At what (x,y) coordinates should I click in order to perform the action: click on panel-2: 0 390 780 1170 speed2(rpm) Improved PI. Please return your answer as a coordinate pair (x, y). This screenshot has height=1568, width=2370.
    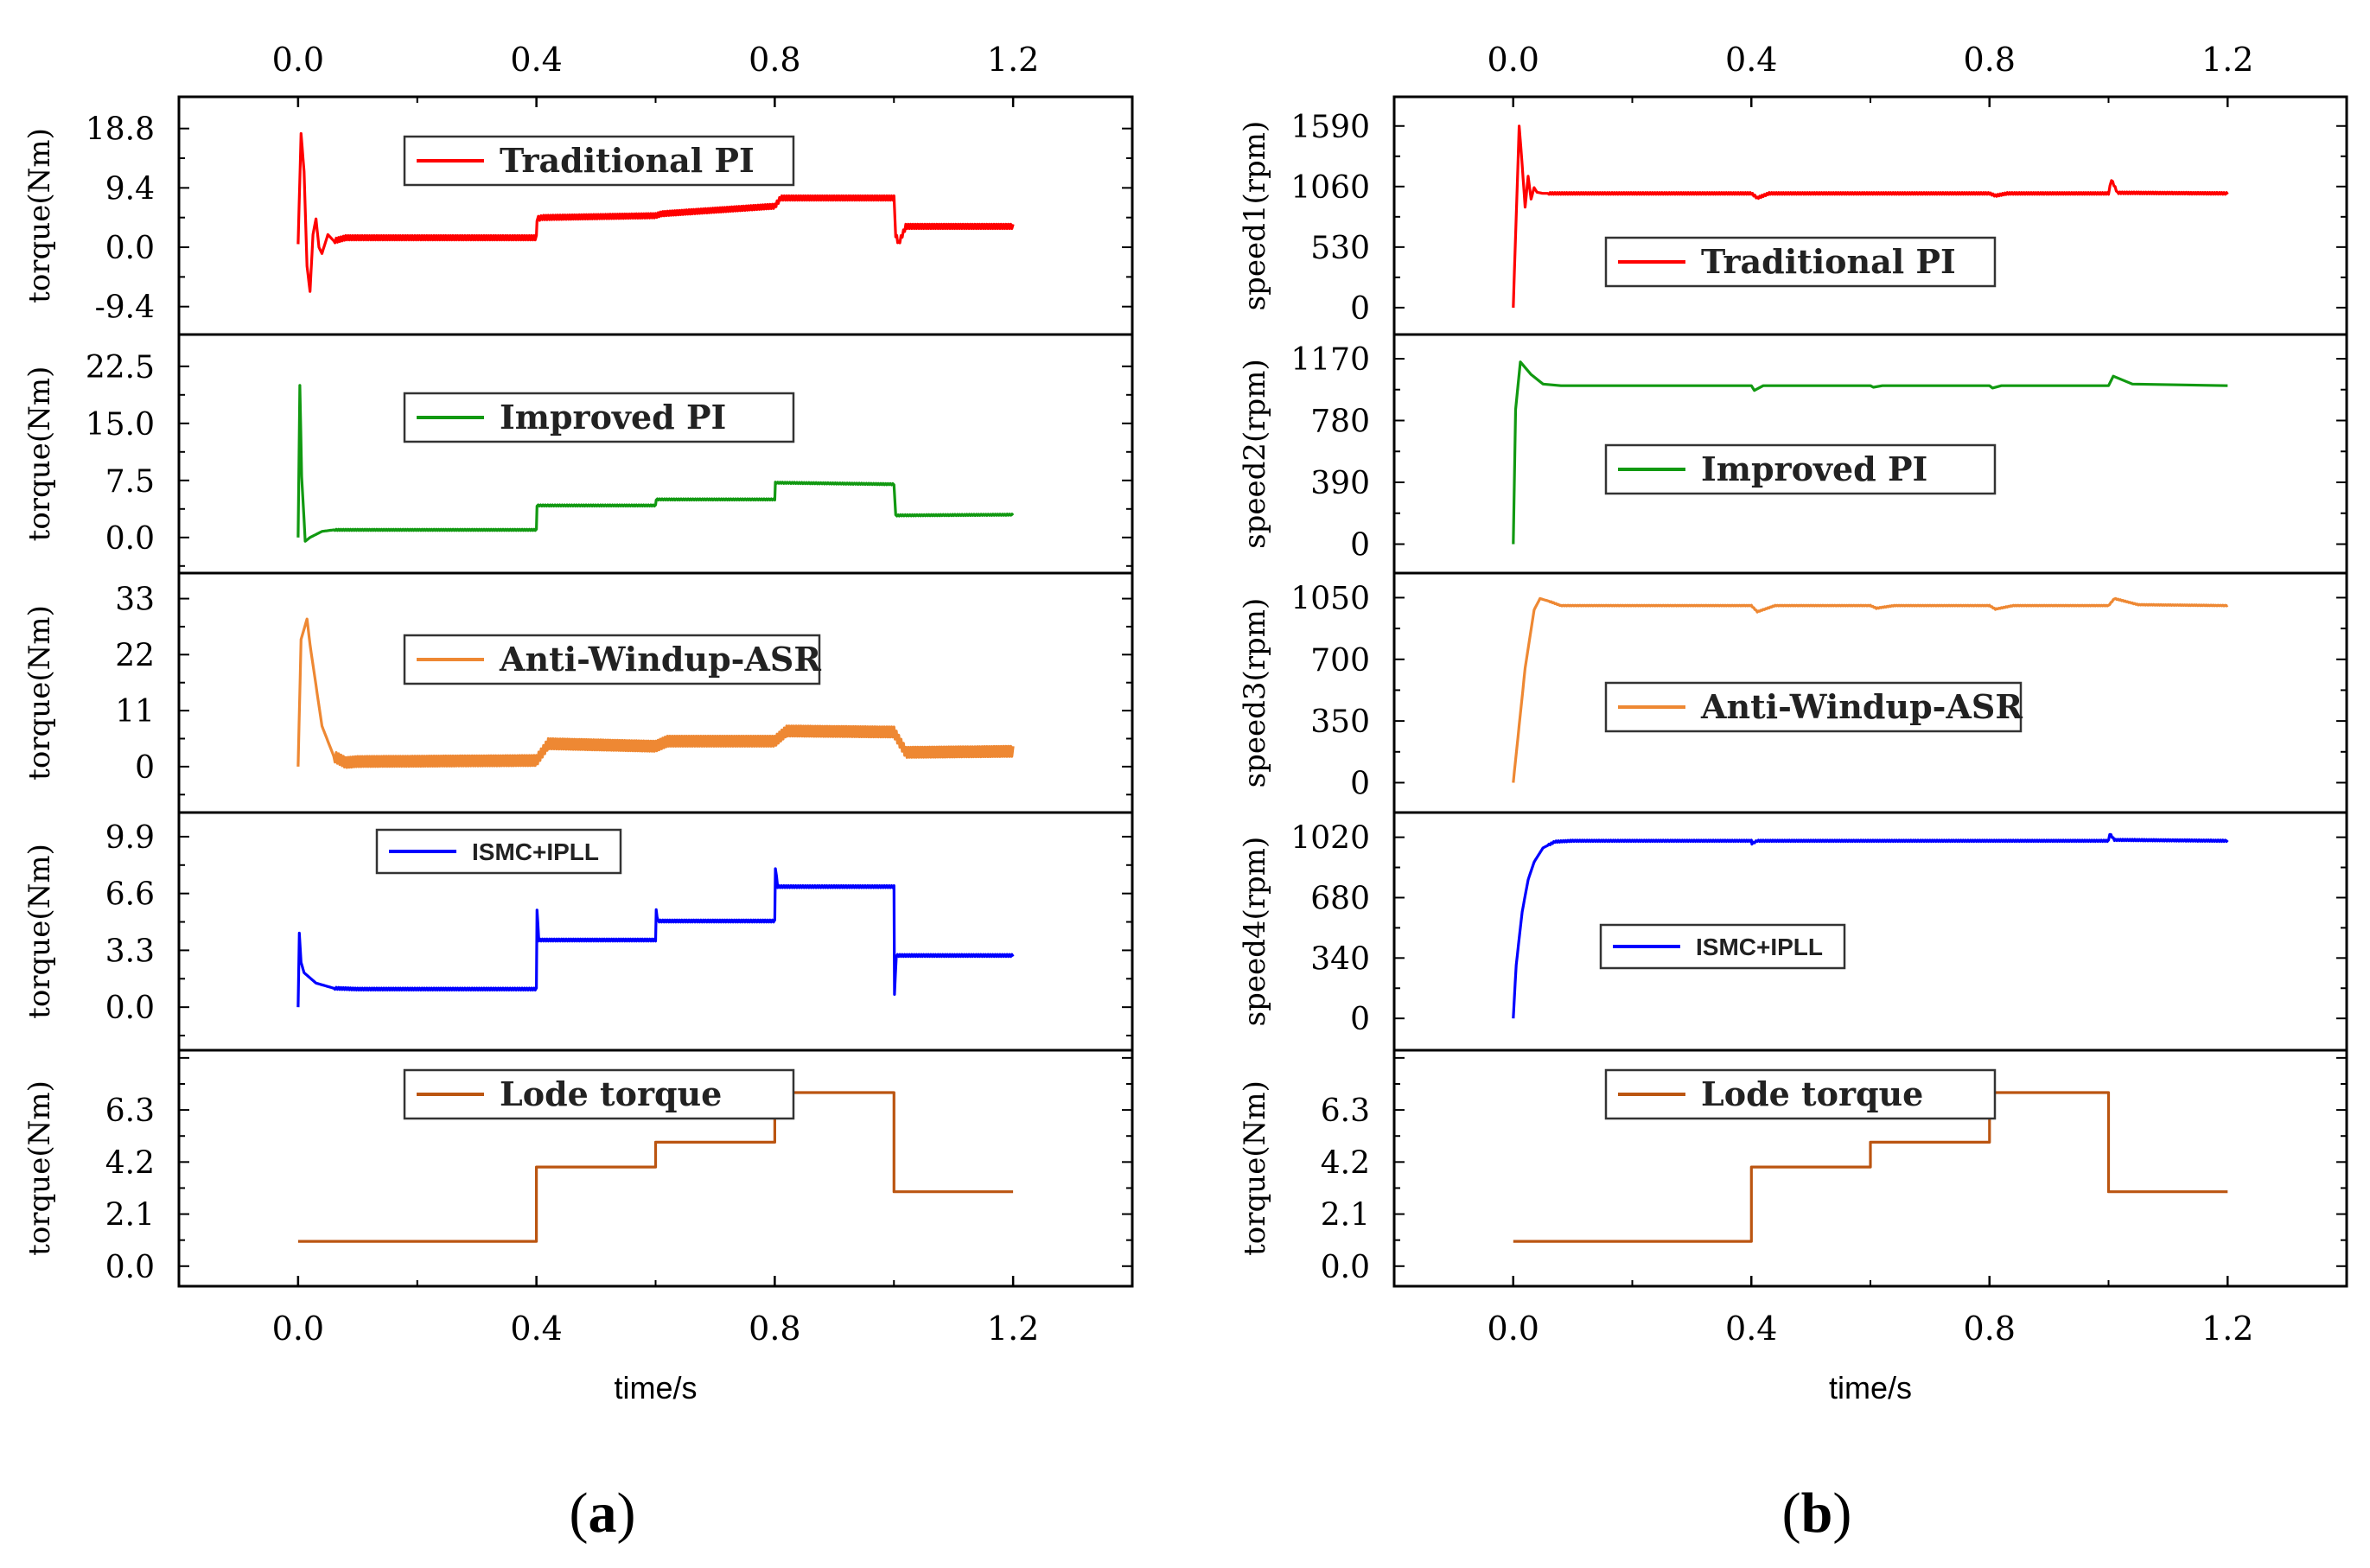
    Looking at the image, I should click on (1792, 448).